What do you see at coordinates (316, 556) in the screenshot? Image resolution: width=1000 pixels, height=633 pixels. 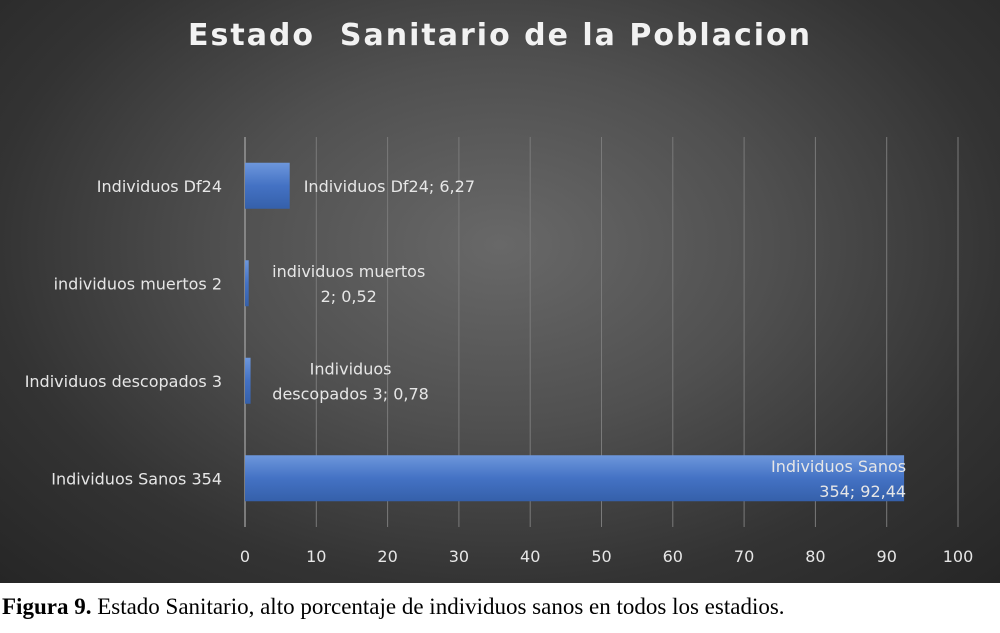 I see `x-tick-label: 10` at bounding box center [316, 556].